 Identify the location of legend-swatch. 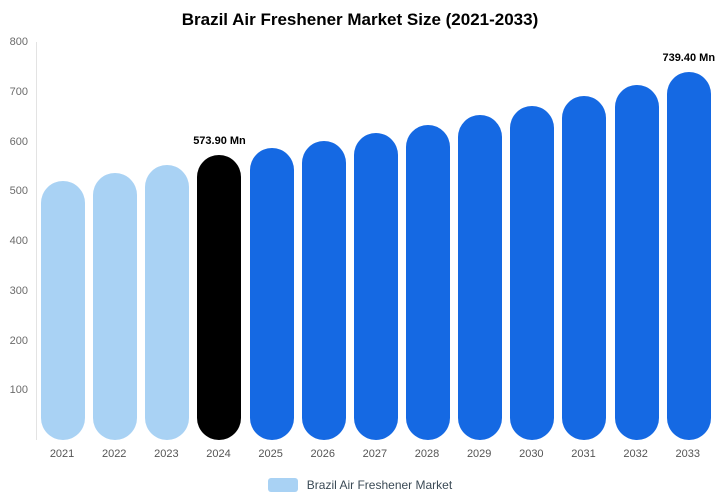
(282, 485).